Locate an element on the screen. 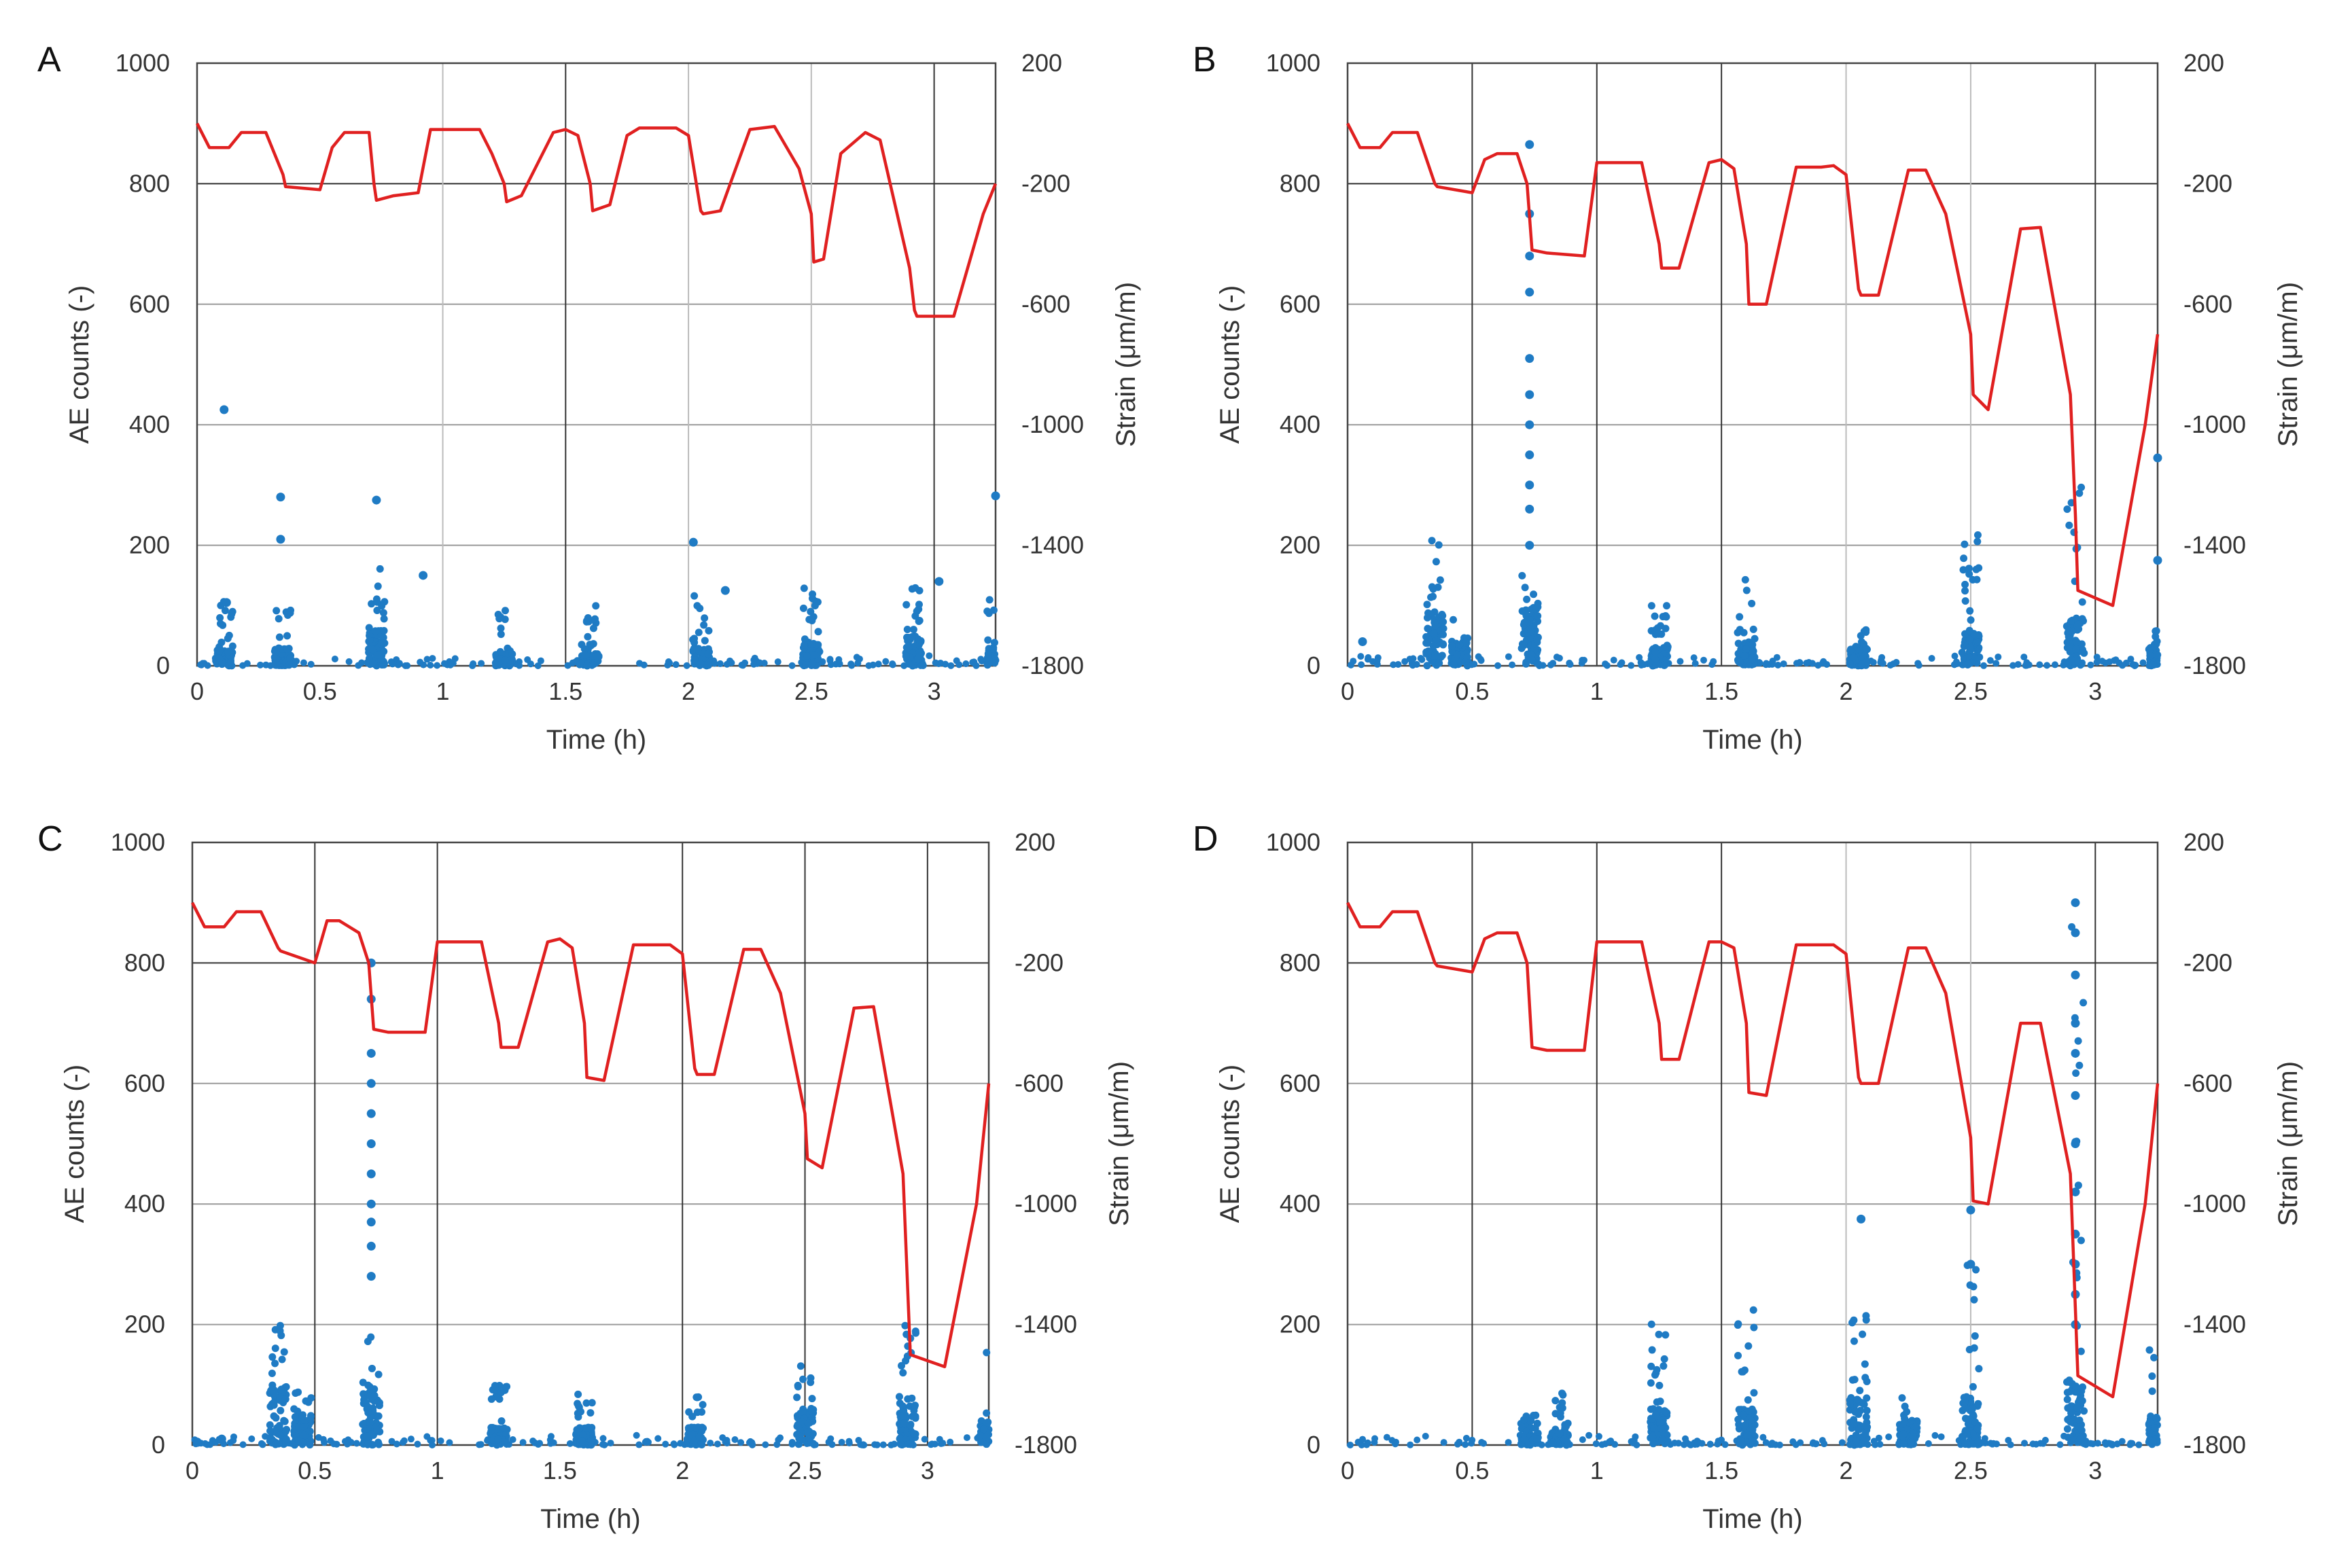  y-left-tick-label: 200 is located at coordinates (144, 1324).